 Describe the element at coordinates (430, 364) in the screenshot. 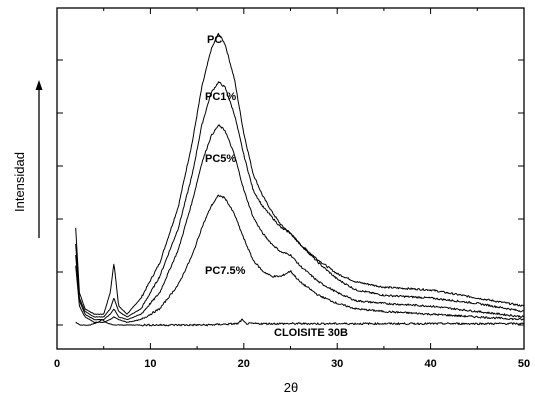

I see `x-tick-label: 40` at that location.